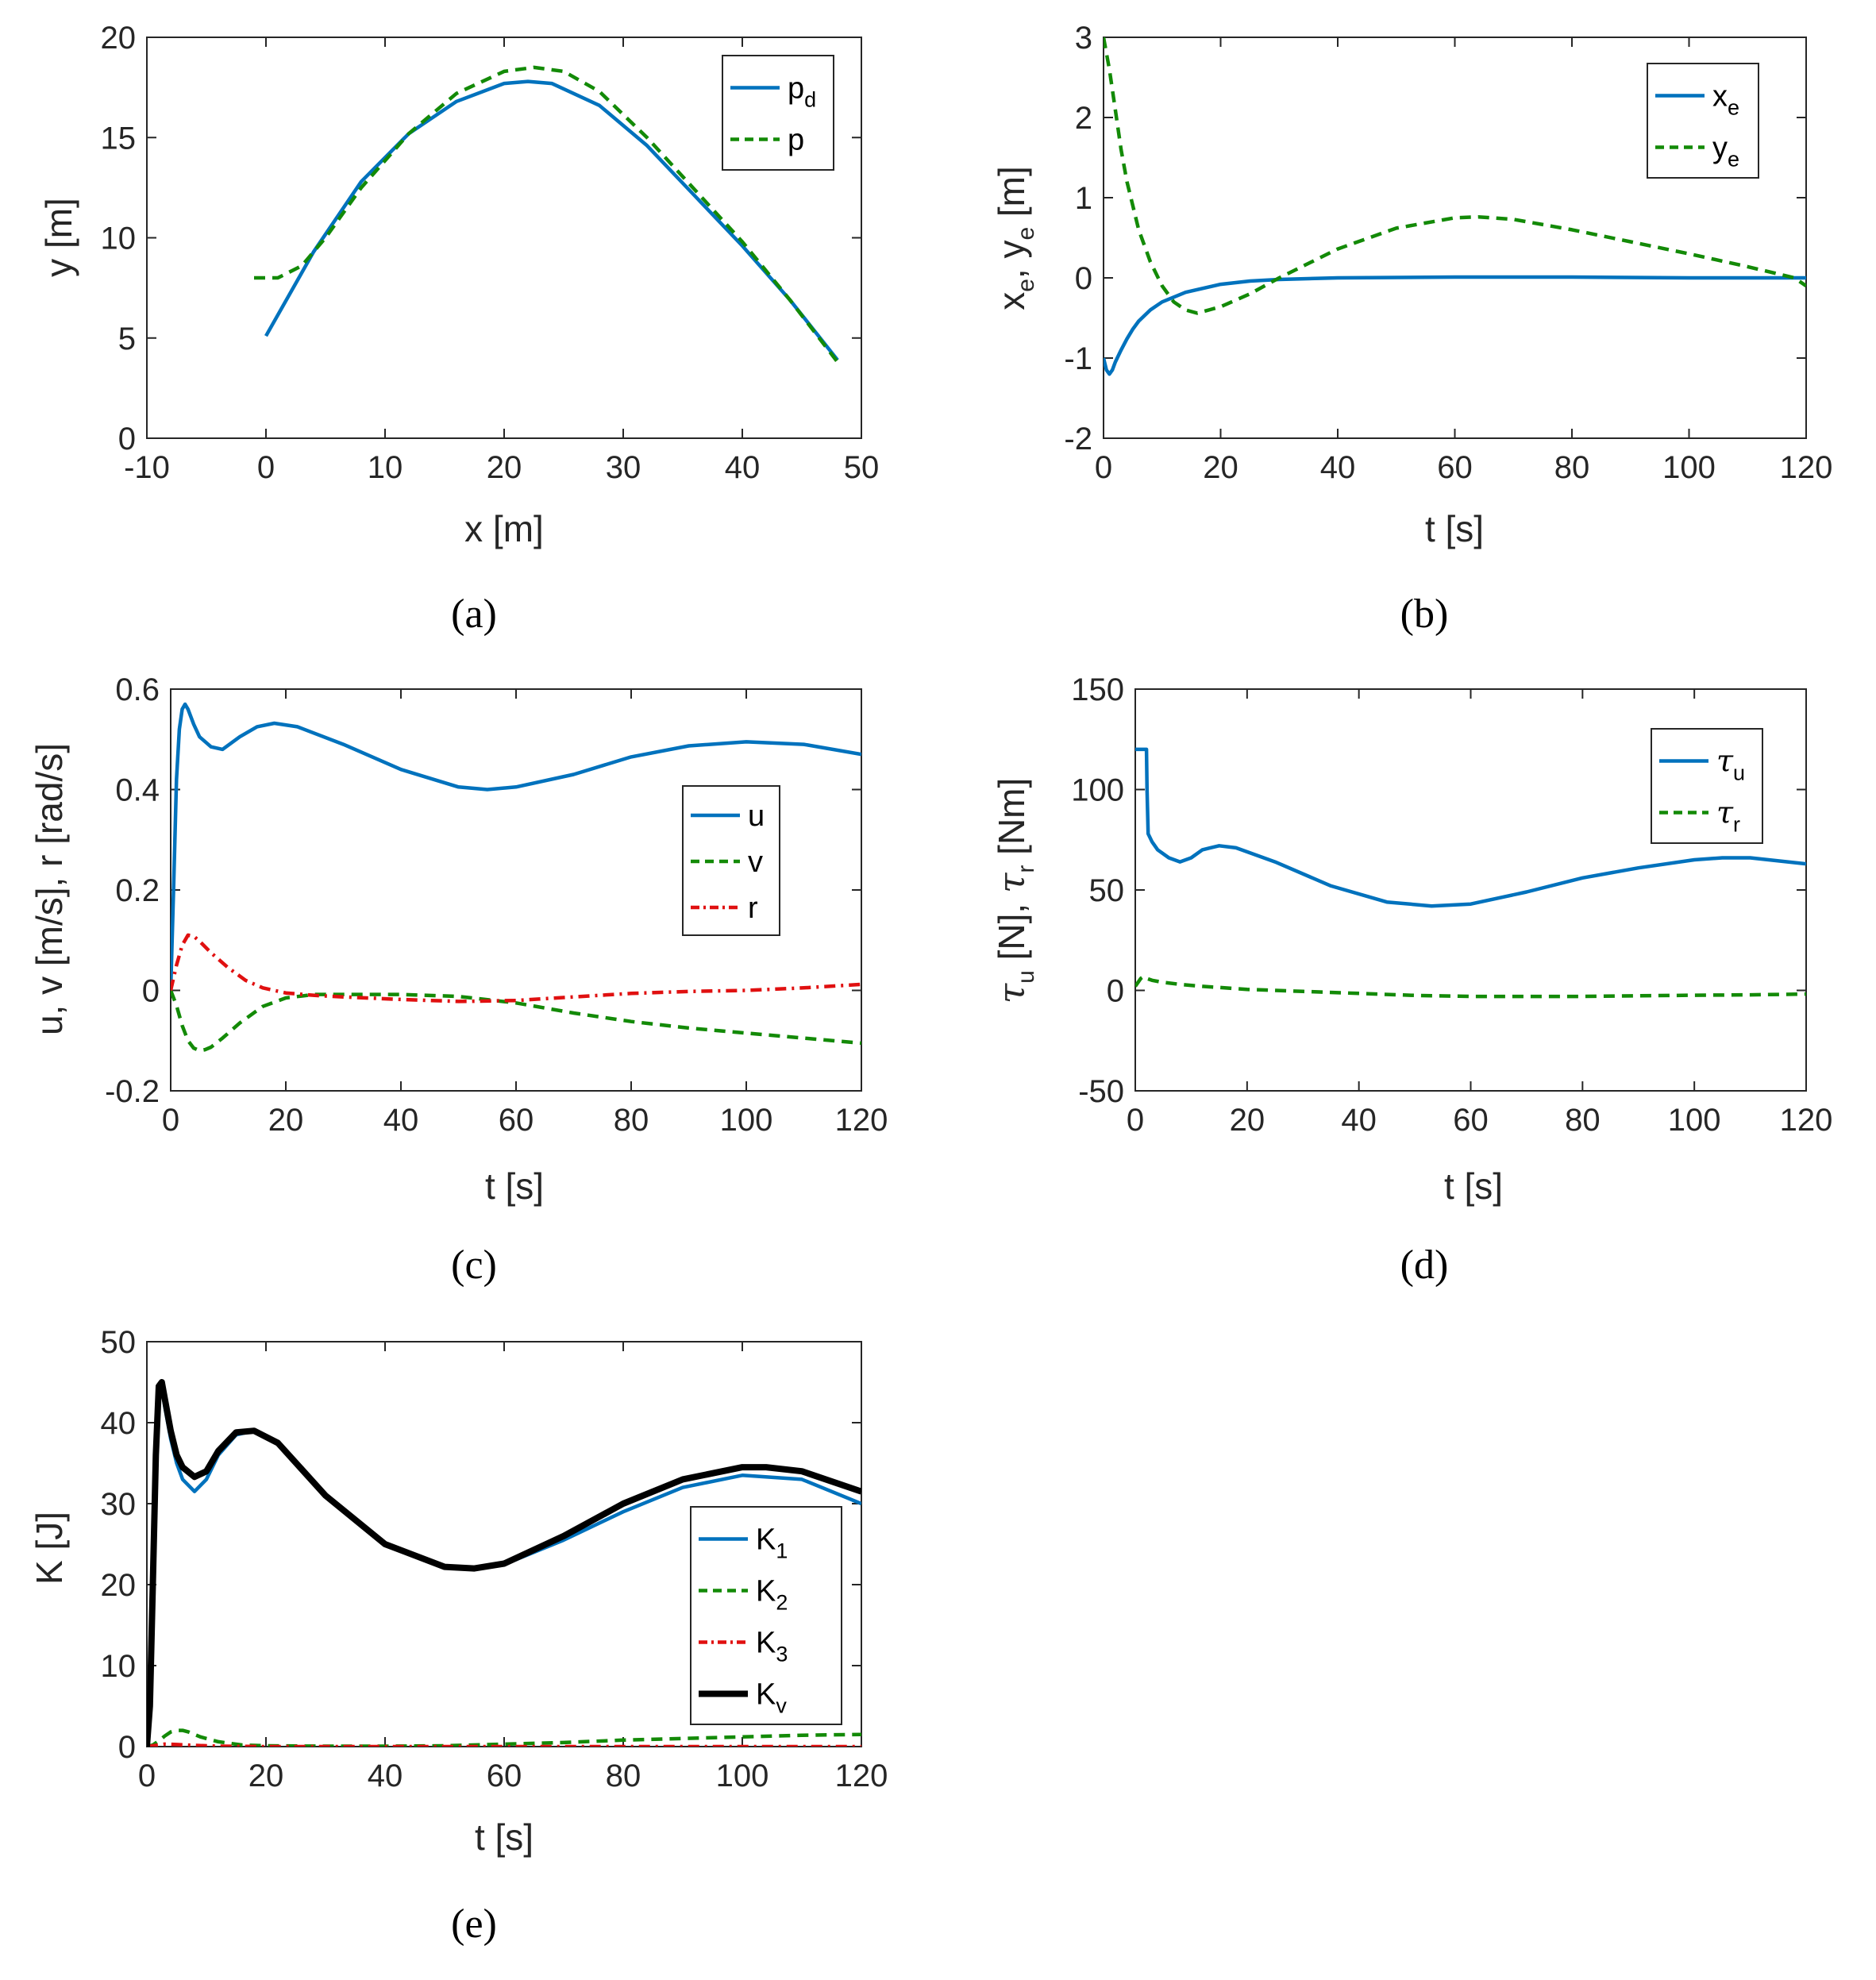  I want to click on panel-d-xtick-label: 100, so click(1694, 1120).